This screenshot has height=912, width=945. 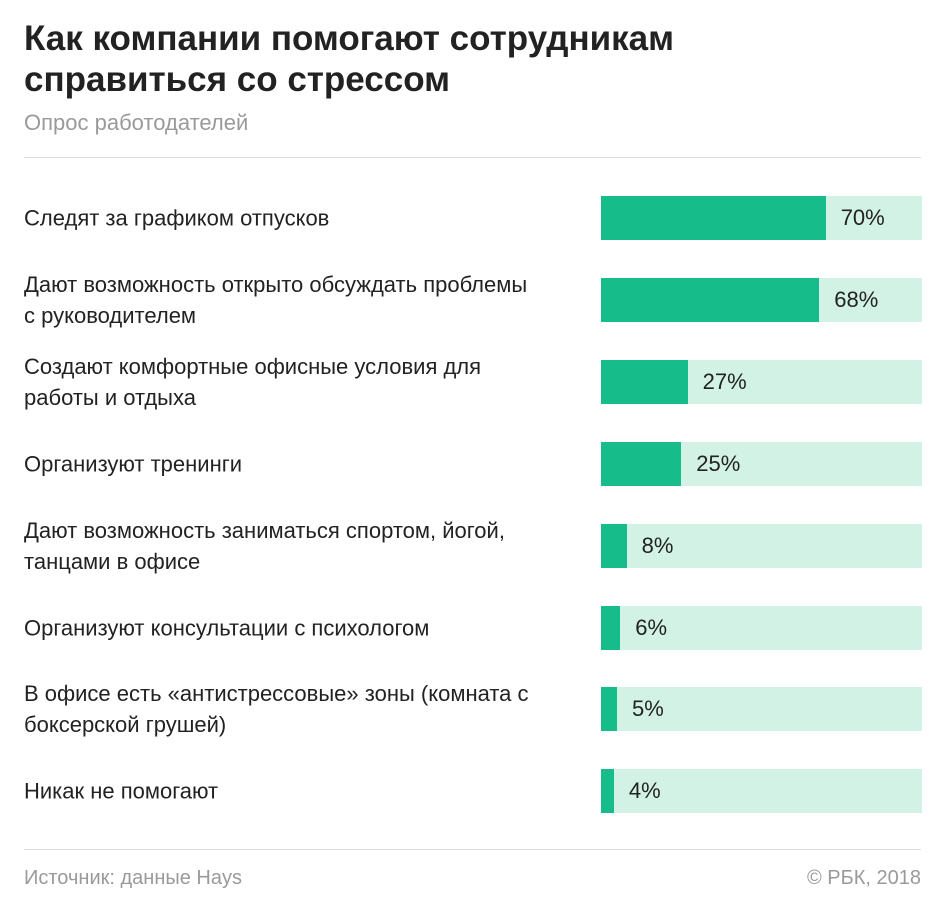 What do you see at coordinates (648, 709) in the screenshot?
I see `value-label: 5%` at bounding box center [648, 709].